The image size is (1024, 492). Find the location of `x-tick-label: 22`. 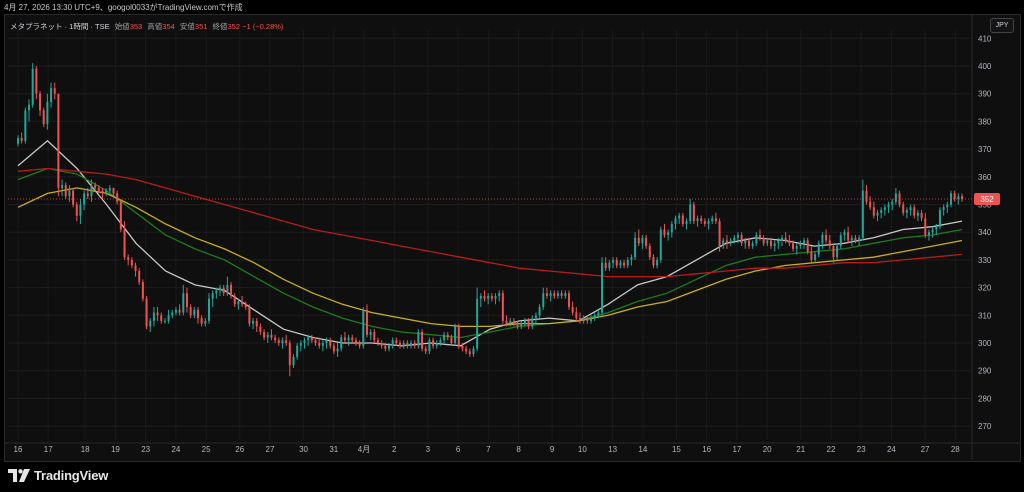

x-tick-label: 22 is located at coordinates (831, 449).